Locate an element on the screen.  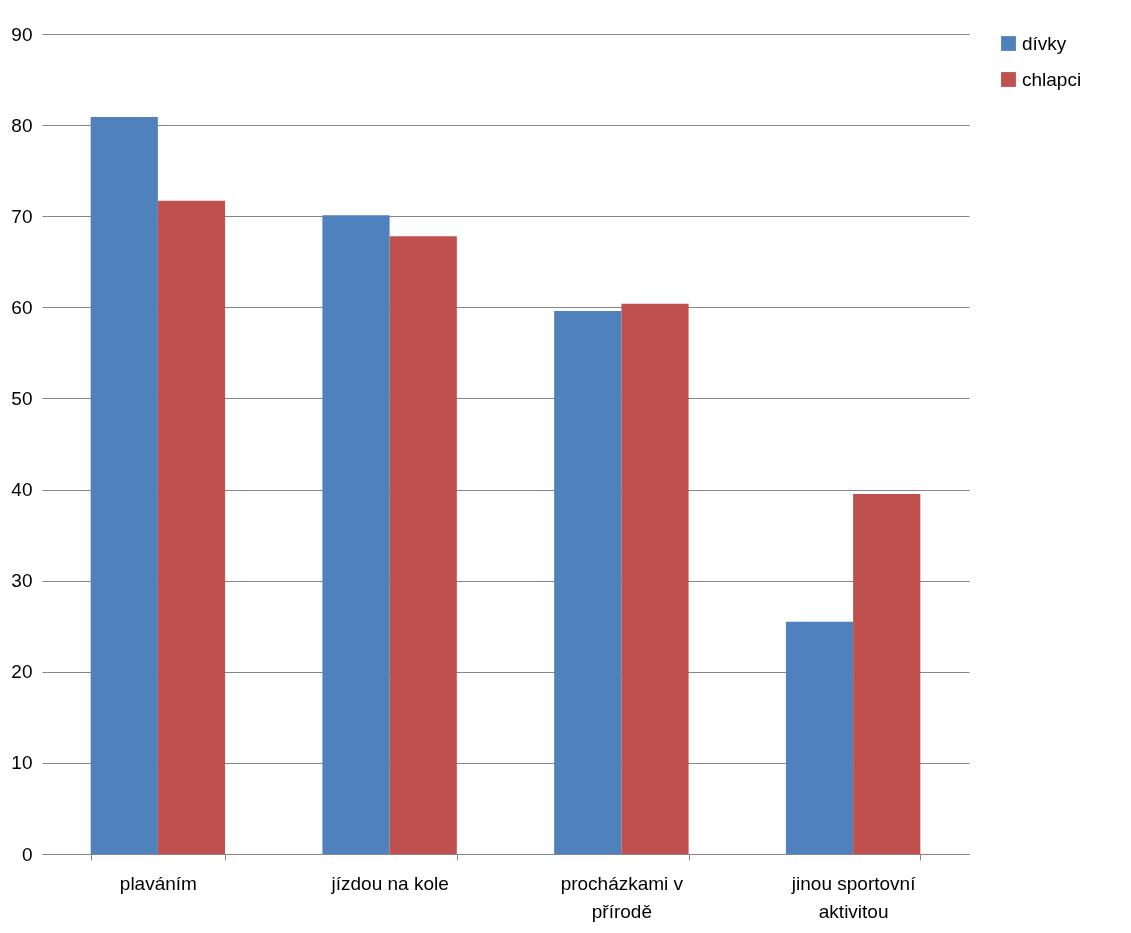
y-tick-label: 20 is located at coordinates (22, 672).